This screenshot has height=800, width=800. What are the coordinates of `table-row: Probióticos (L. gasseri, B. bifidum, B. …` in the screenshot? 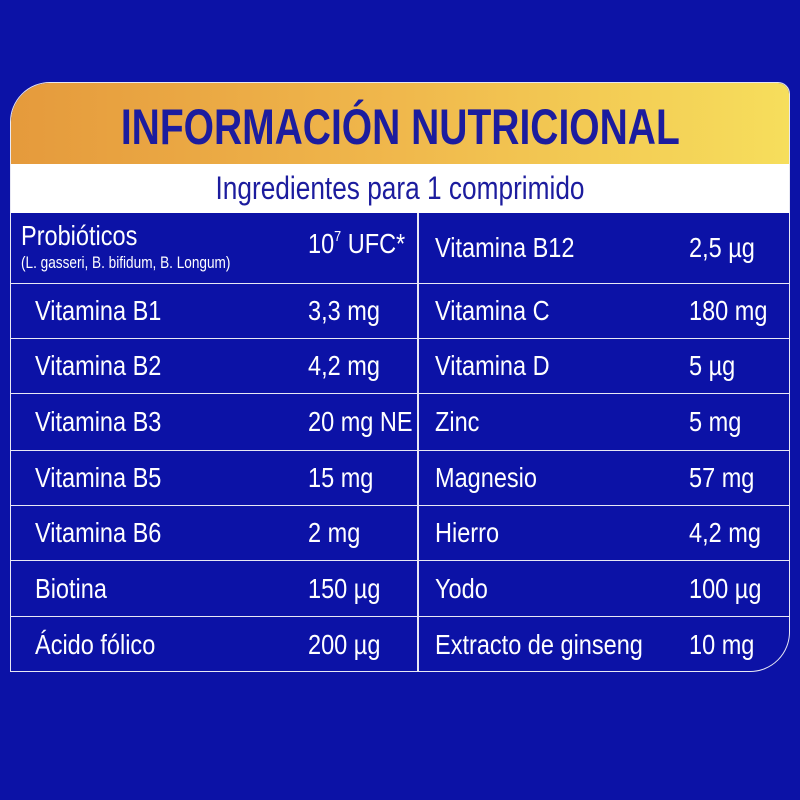 It's located at (400, 248).